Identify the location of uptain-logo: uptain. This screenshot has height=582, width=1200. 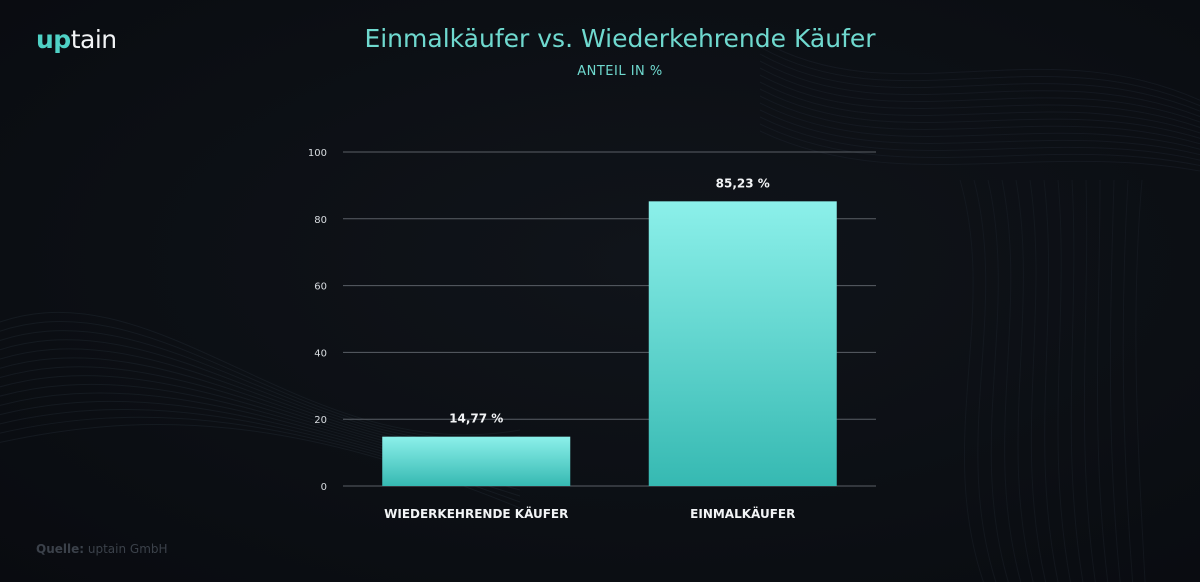
(76, 40).